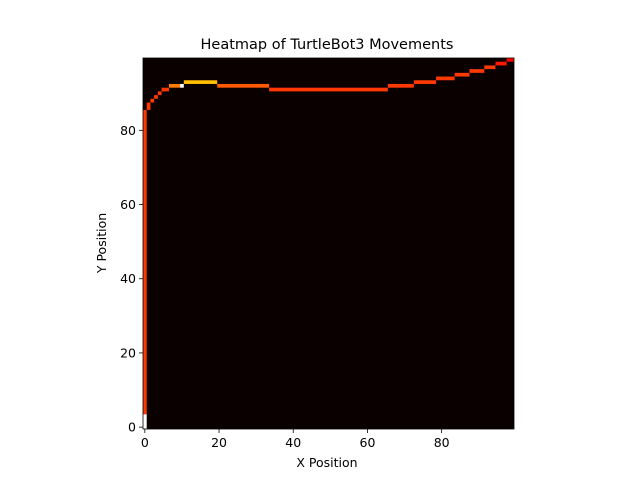  What do you see at coordinates (219, 442) in the screenshot?
I see `x-tick-label: 20` at bounding box center [219, 442].